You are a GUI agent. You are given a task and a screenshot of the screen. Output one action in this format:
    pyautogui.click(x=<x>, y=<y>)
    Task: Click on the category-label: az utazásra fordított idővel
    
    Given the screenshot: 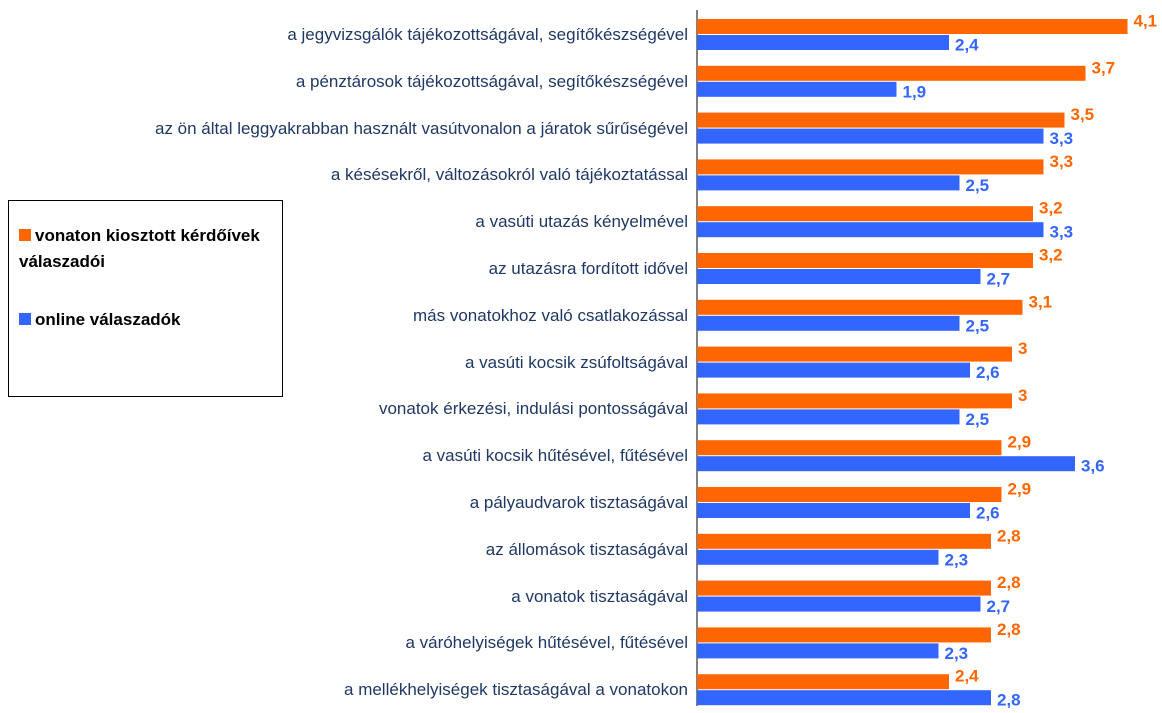 What is the action you would take?
    pyautogui.click(x=588, y=268)
    